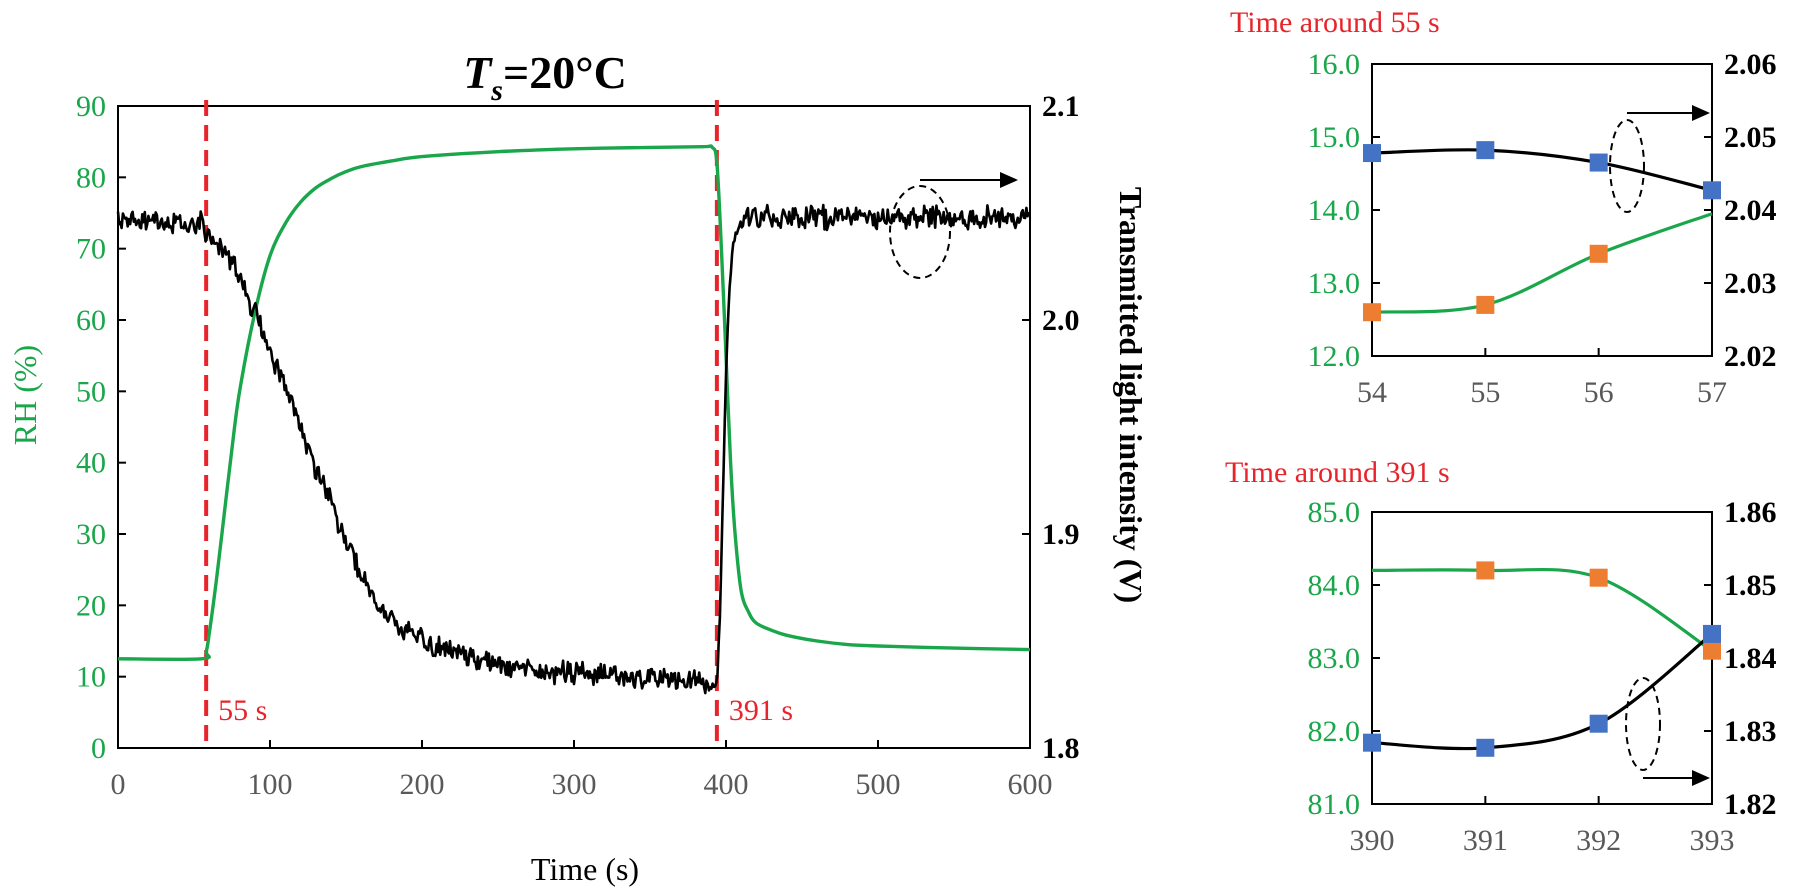  I want to click on main-left-tick-label: 80, so click(91, 177).